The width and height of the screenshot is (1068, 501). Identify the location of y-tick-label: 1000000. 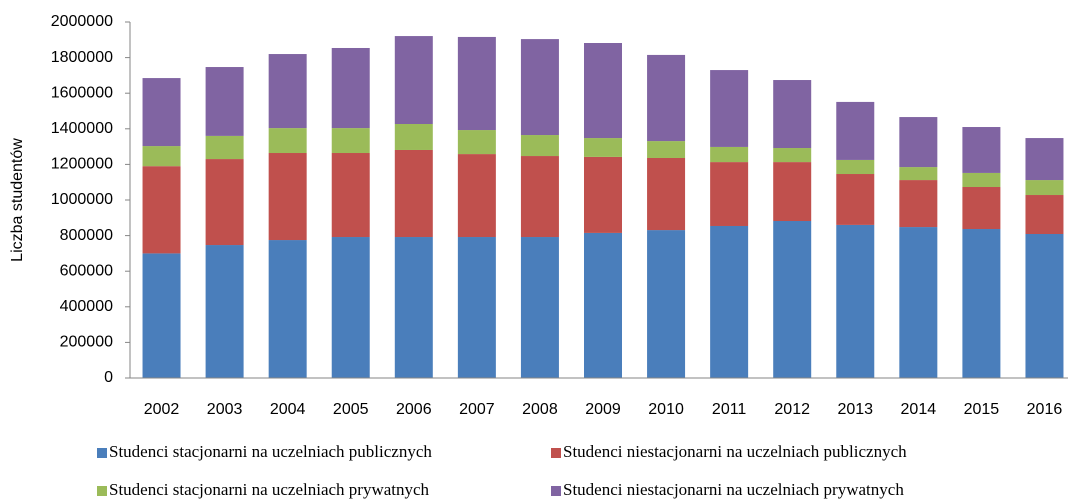
(82, 199).